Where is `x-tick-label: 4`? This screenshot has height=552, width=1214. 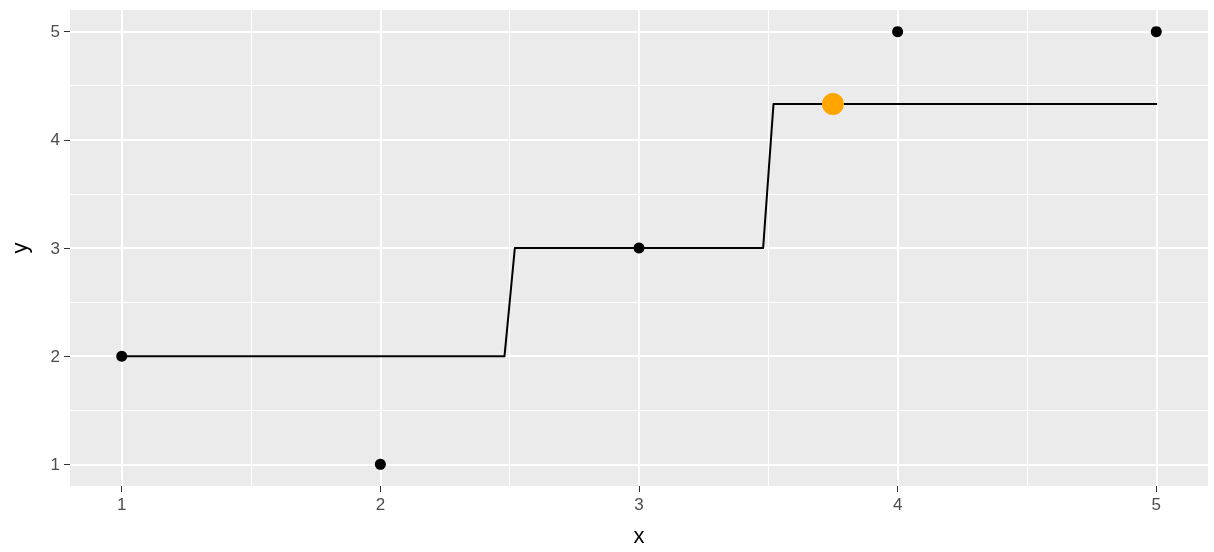
x-tick-label: 4 is located at coordinates (897, 504).